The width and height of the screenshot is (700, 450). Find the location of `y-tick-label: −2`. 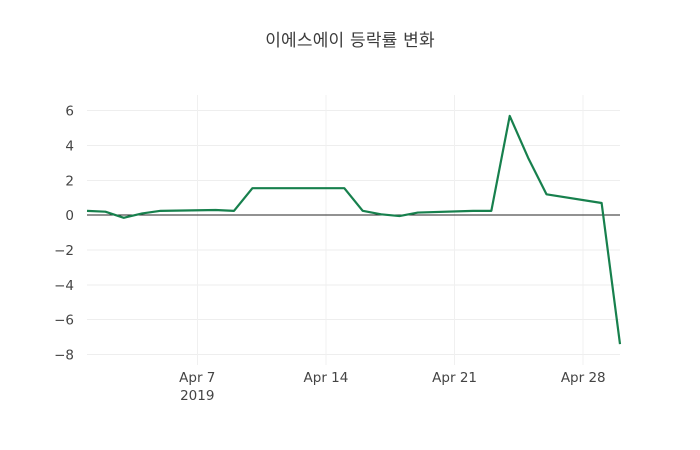

y-tick-label: −2 is located at coordinates (64, 251).